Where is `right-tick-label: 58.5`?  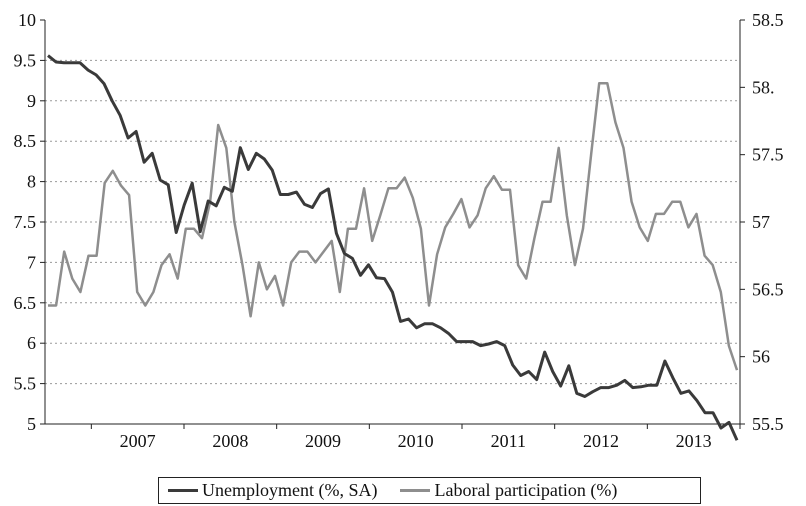 right-tick-label: 58.5 is located at coordinates (768, 20).